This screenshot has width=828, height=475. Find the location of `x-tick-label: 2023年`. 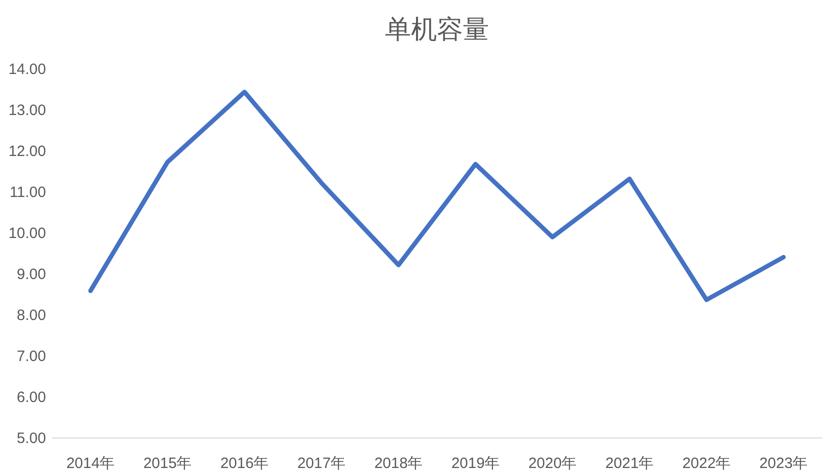

x-tick-label: 2023年 is located at coordinates (783, 463).